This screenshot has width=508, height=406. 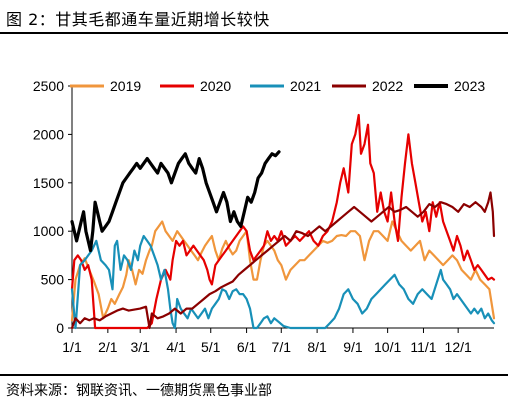 I want to click on legend-label-2019: 2019, so click(x=125, y=86).